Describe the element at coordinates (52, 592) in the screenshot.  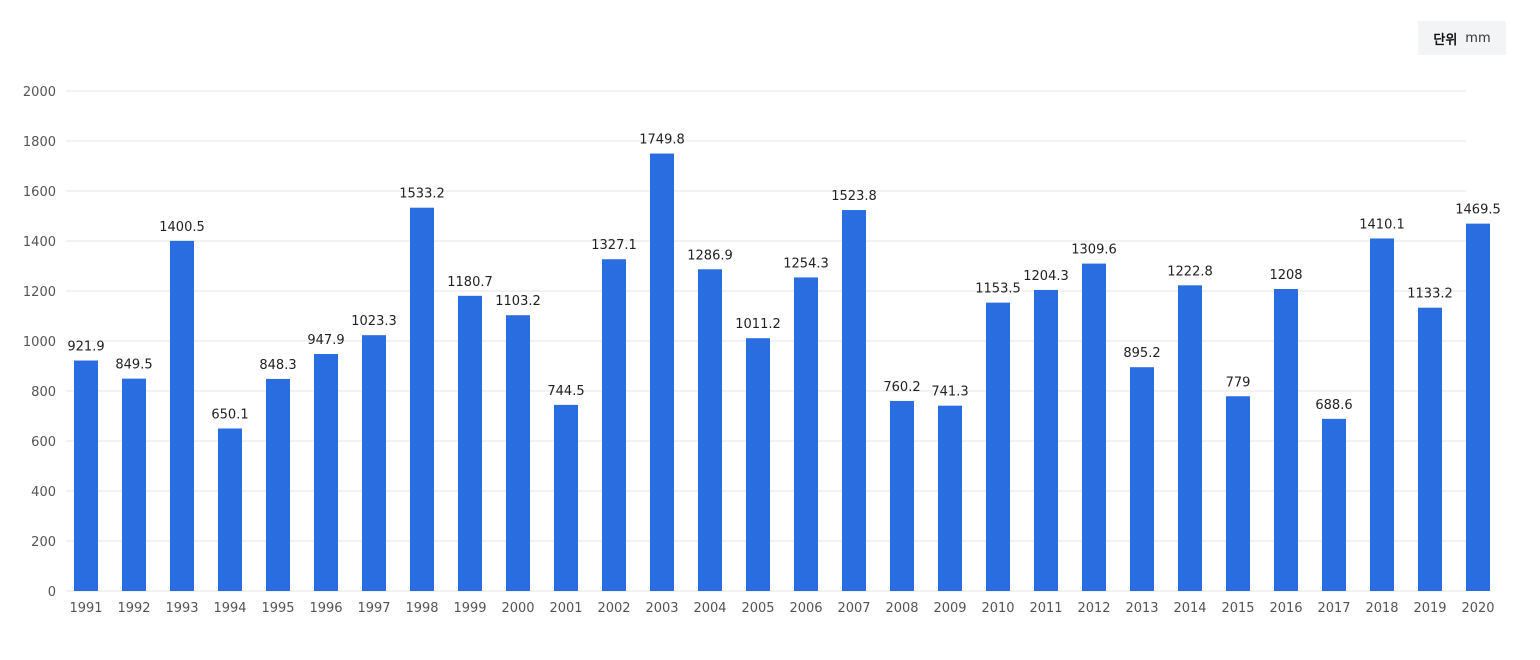
I see `y-tick-label: 0` at that location.